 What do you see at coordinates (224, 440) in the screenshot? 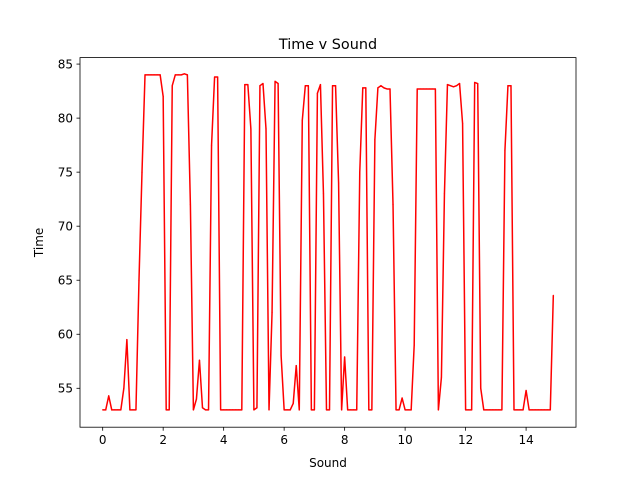
I see `x-tick-label: 4` at bounding box center [224, 440].